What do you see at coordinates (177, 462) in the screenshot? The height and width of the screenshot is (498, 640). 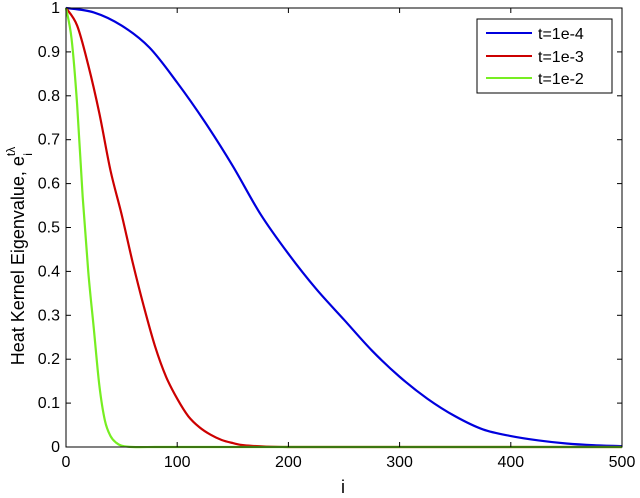 I see `x-tick-label: 100` at bounding box center [177, 462].